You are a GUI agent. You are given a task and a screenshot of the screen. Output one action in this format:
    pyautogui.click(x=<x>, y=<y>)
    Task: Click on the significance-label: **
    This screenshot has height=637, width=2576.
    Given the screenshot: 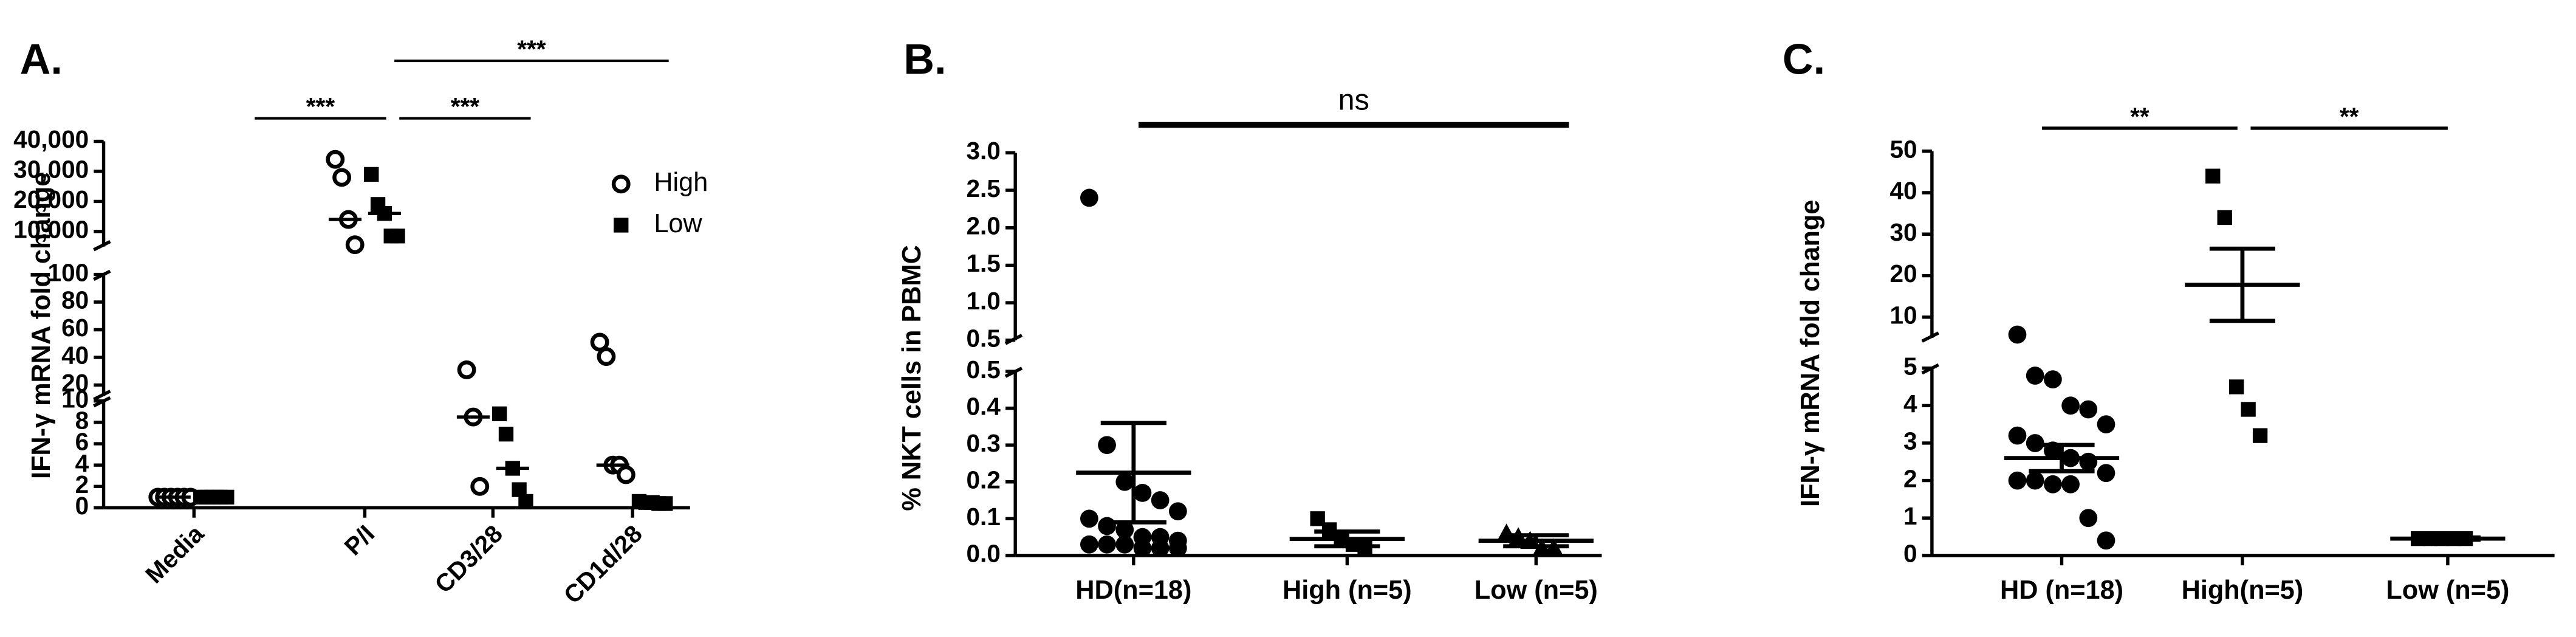 What is the action you would take?
    pyautogui.click(x=2140, y=116)
    